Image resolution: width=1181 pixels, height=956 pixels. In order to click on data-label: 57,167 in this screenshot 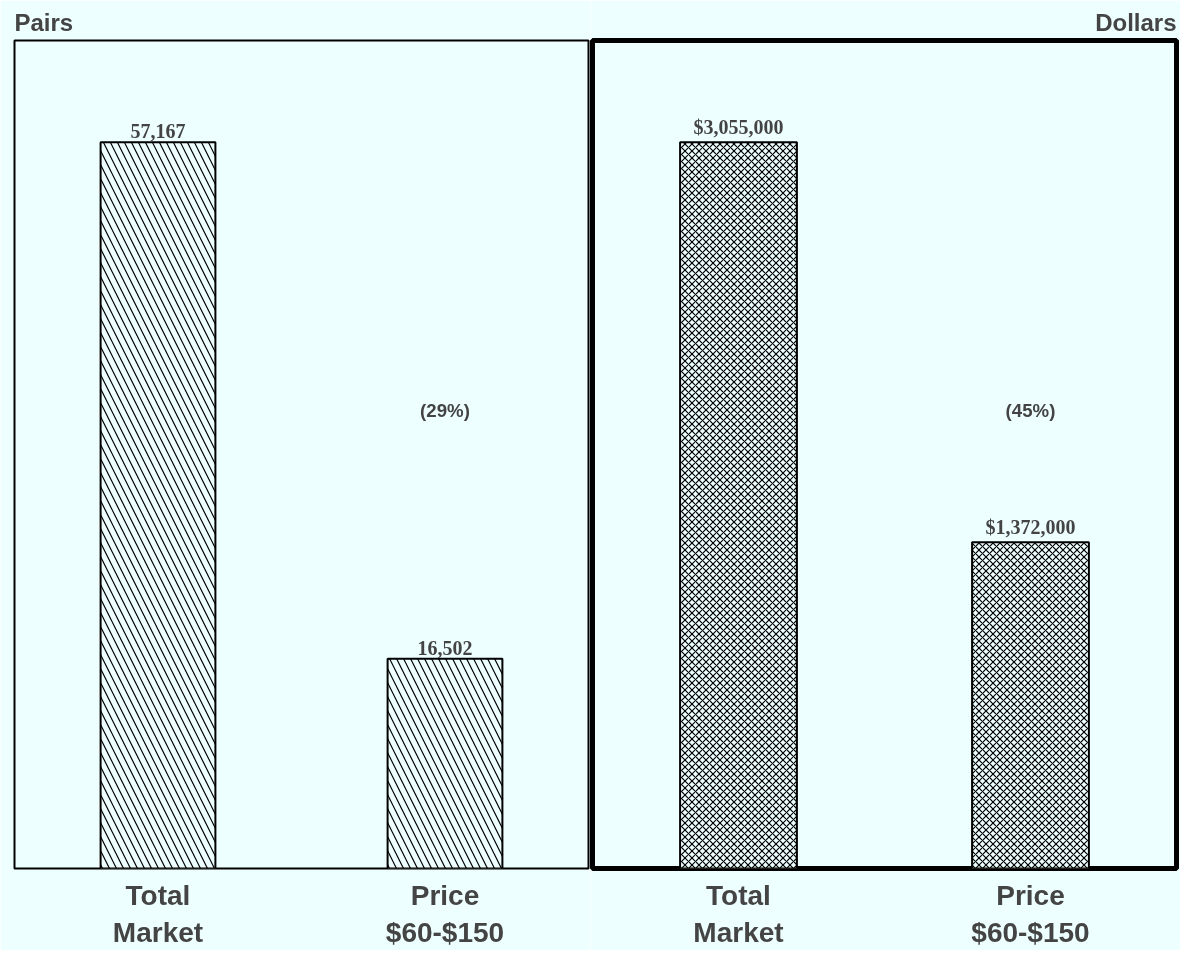, I will do `click(158, 131)`.